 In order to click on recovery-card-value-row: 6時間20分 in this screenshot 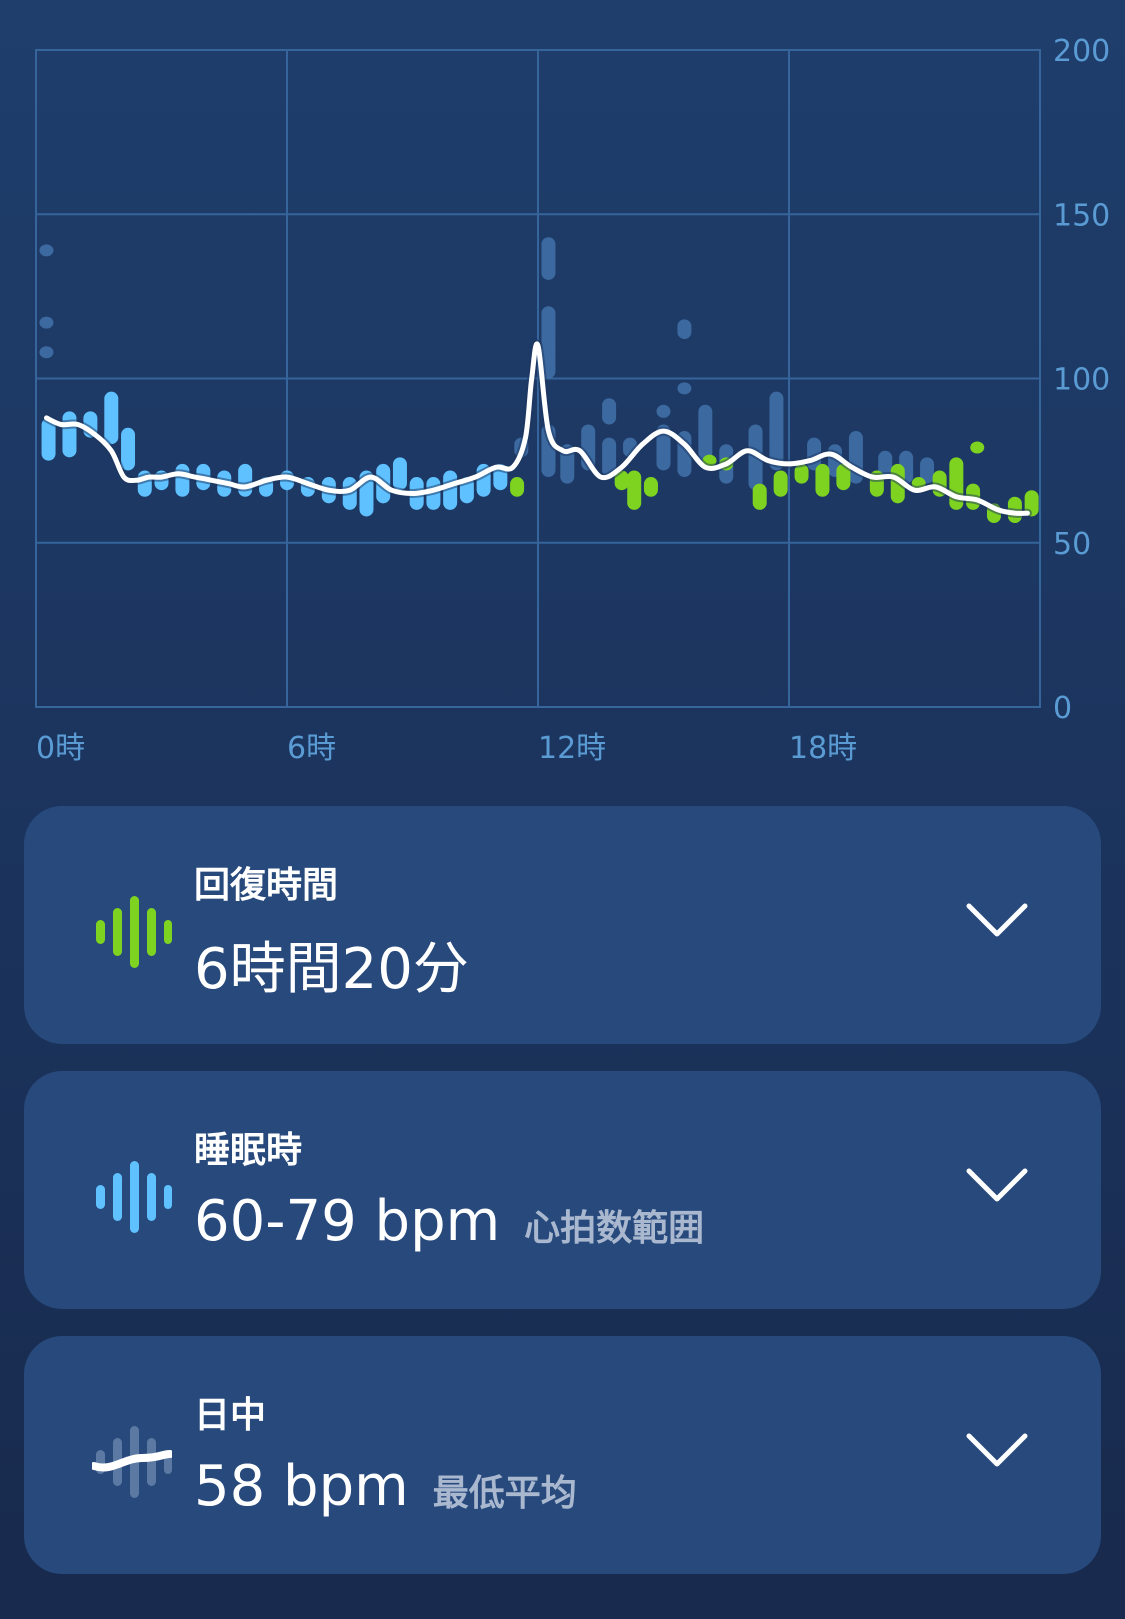, I will do `click(331, 964)`.